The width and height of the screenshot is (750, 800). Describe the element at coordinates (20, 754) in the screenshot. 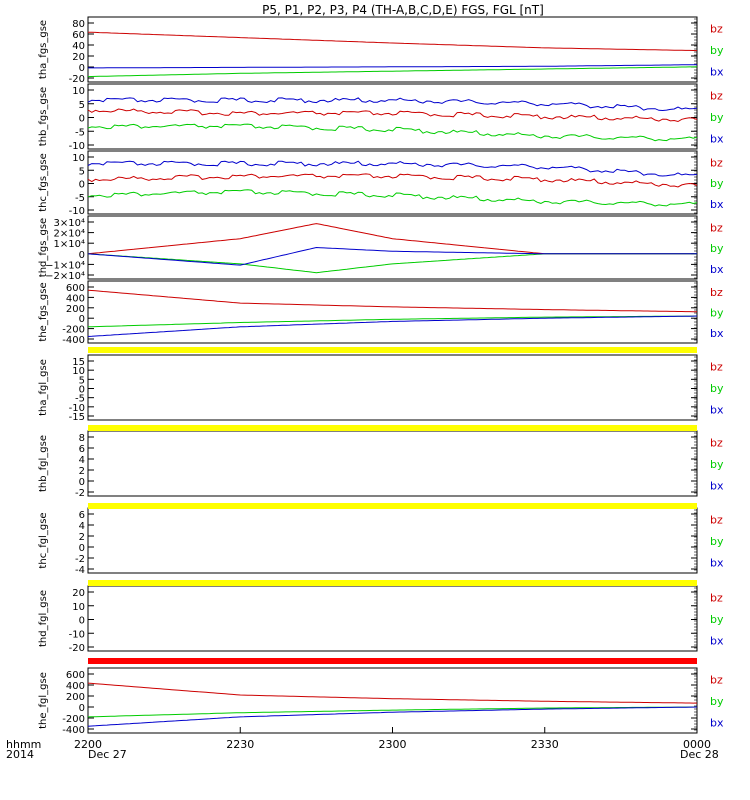

I see `time-axis-year-label: 2014` at that location.